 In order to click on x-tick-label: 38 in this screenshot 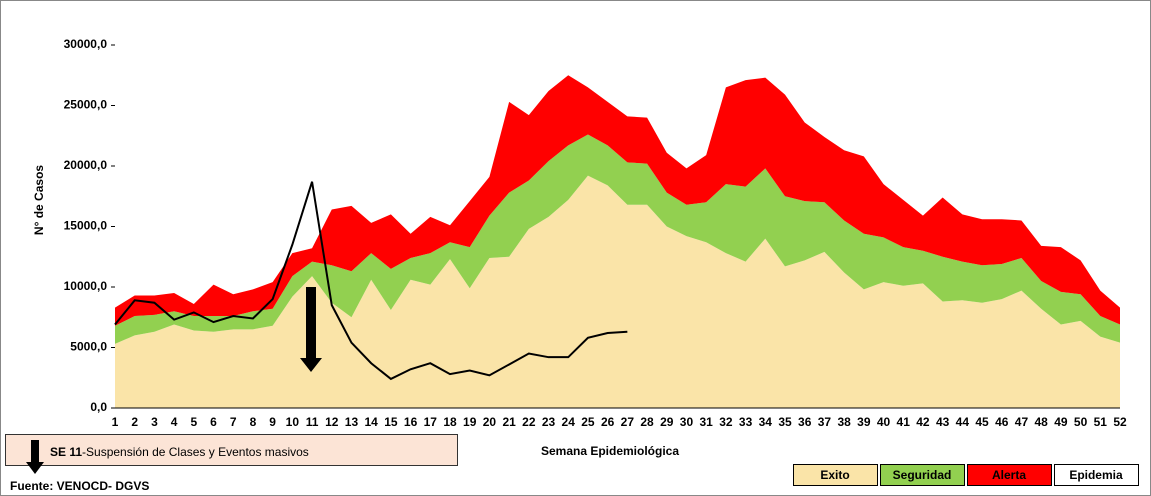, I will do `click(844, 422)`.